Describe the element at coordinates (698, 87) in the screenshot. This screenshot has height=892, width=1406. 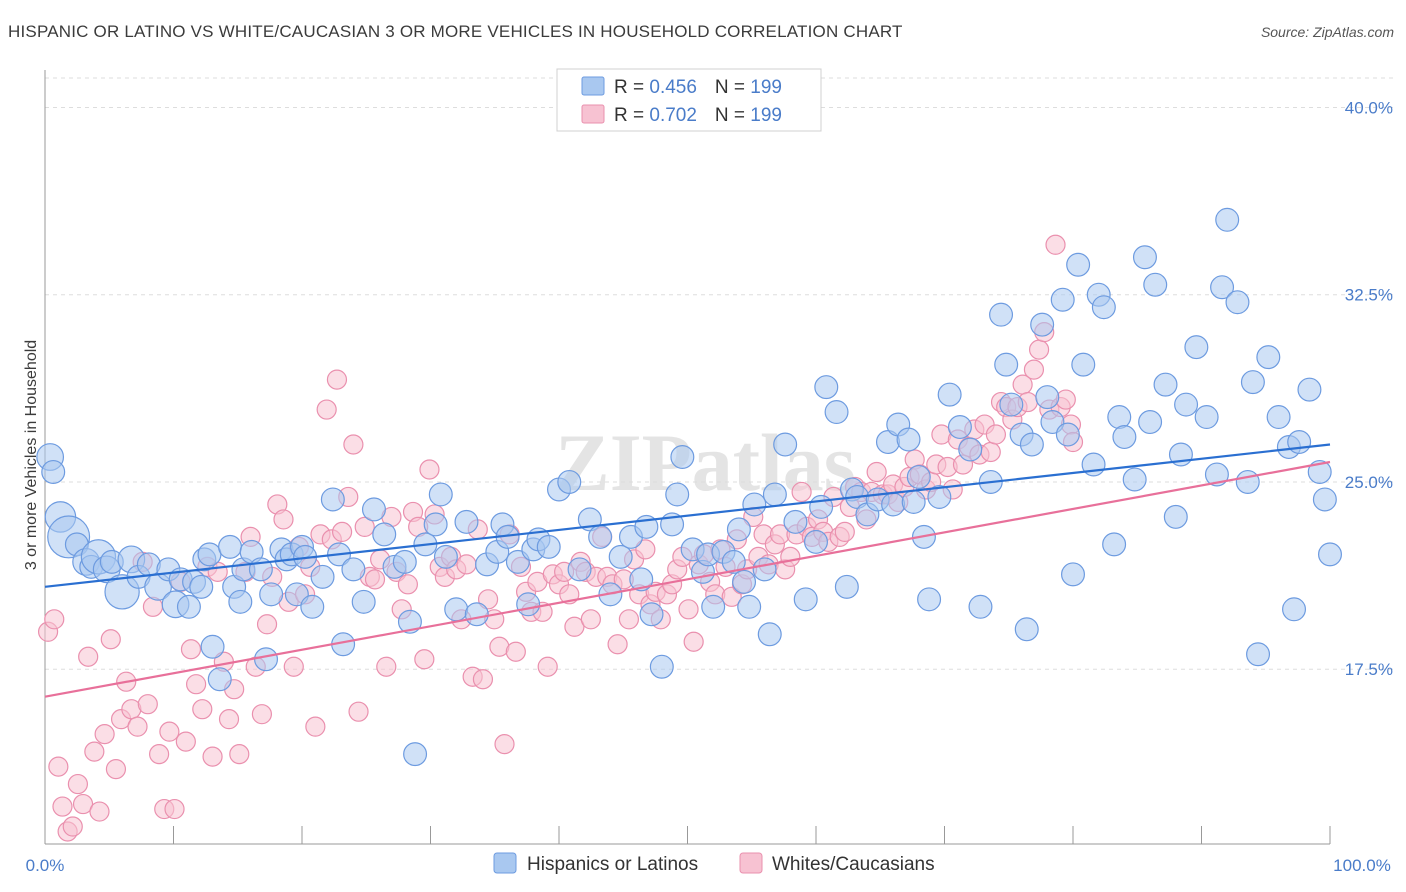
I see `legend-row-0: R = 0.456 N = 199` at that location.